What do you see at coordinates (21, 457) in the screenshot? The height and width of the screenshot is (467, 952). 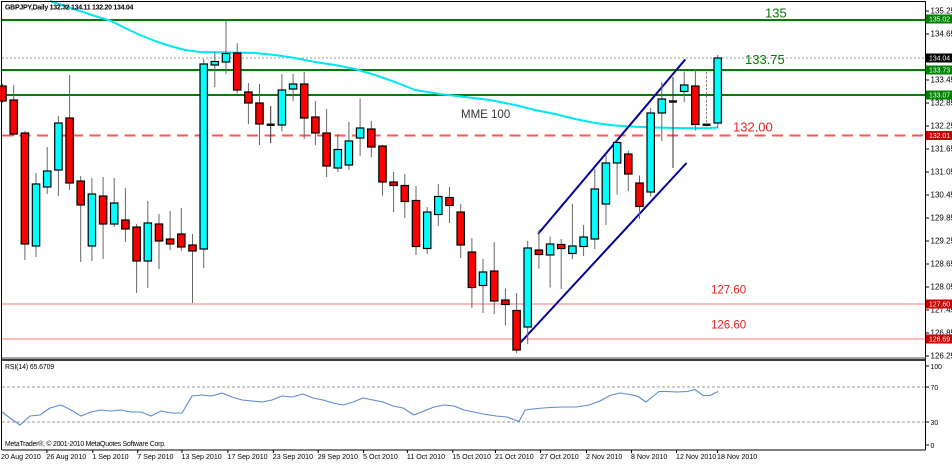 I see `svg-text: 20 Aug 2010` at bounding box center [21, 457].